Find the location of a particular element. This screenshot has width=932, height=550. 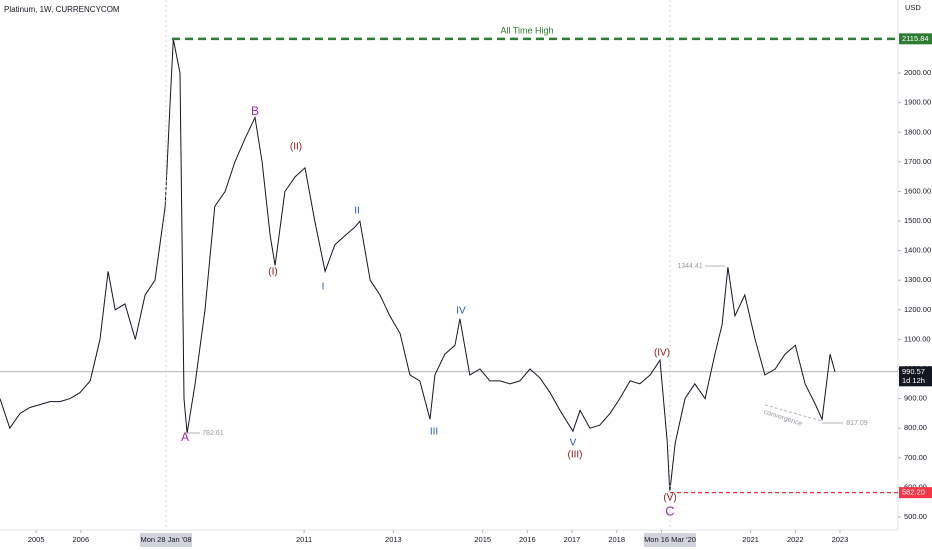

annotation: 817.09 is located at coordinates (857, 423).